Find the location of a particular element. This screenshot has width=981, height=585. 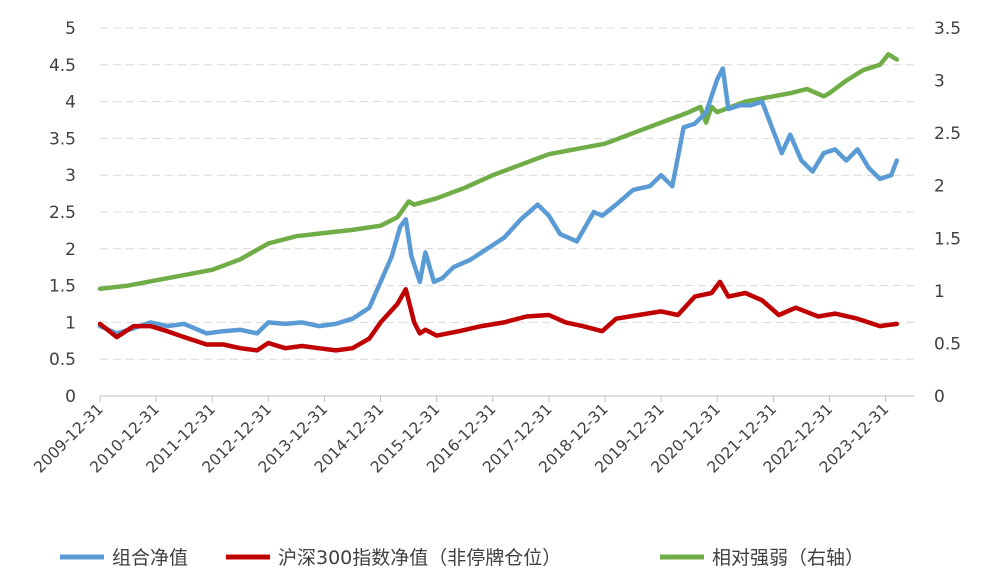

left-tick-label: 5 is located at coordinates (70, 29).